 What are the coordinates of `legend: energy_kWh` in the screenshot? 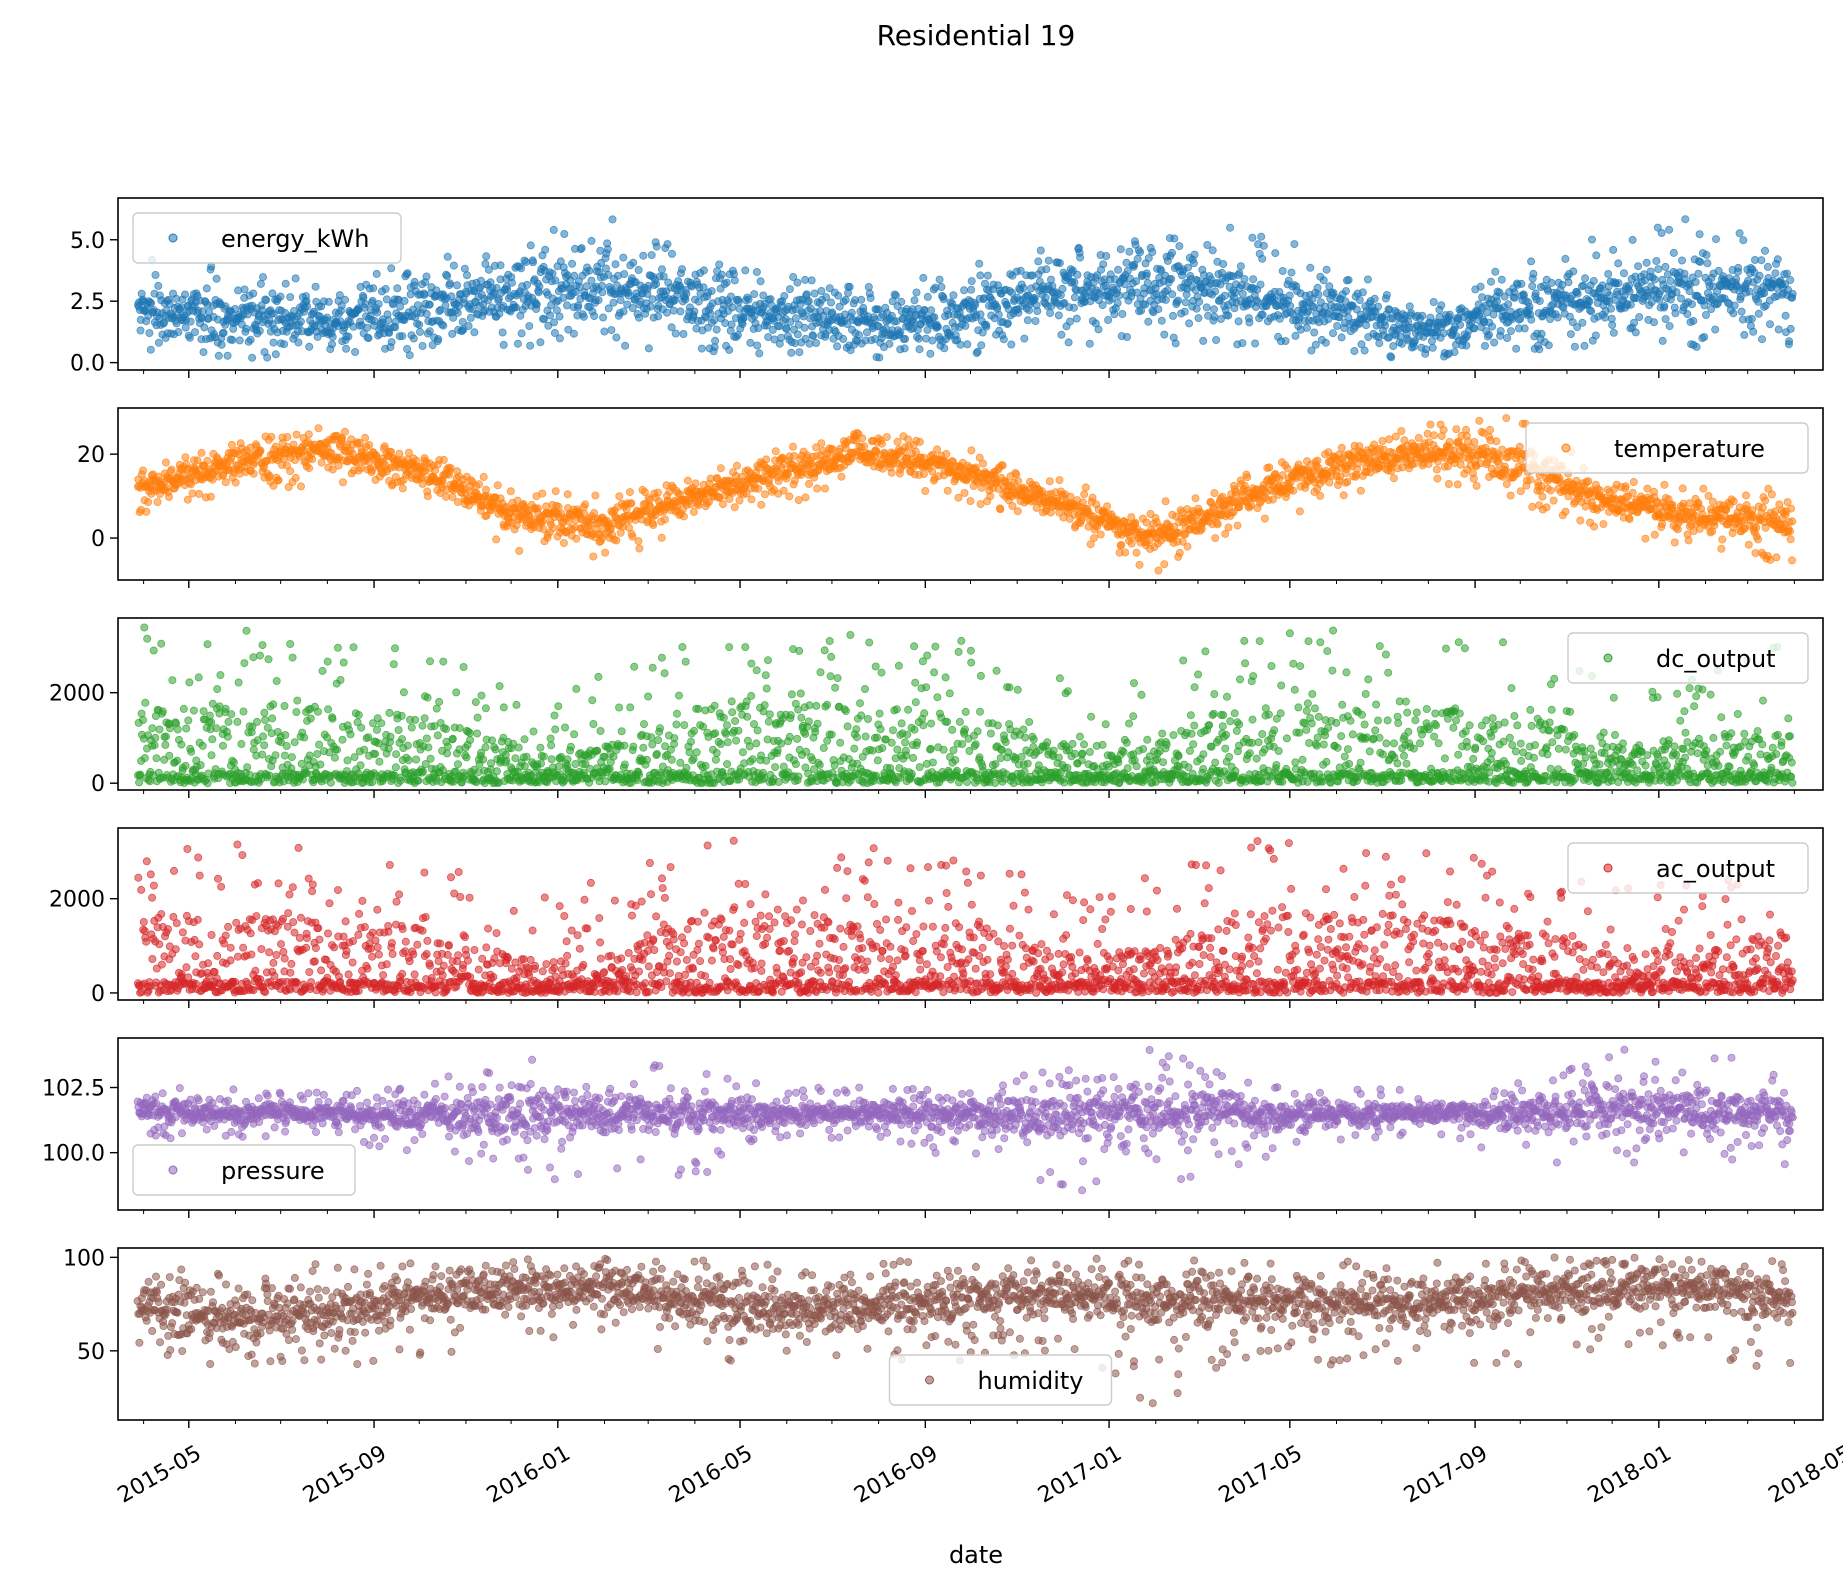 It's located at (267, 238).